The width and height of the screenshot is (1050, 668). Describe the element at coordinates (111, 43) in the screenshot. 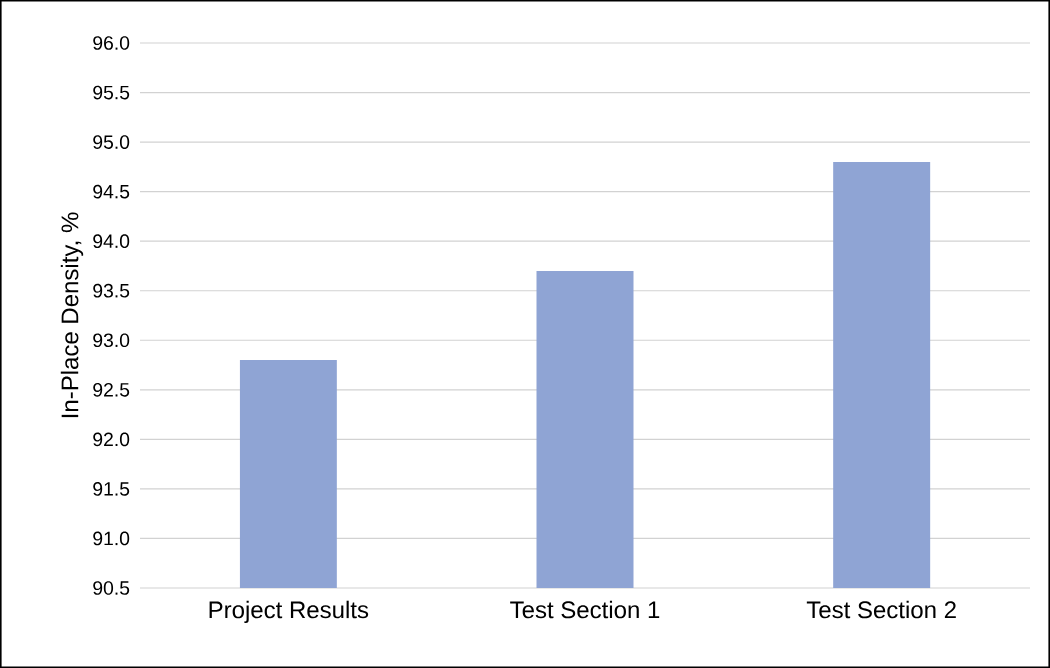

I see `y-tick-label: 96.0` at that location.